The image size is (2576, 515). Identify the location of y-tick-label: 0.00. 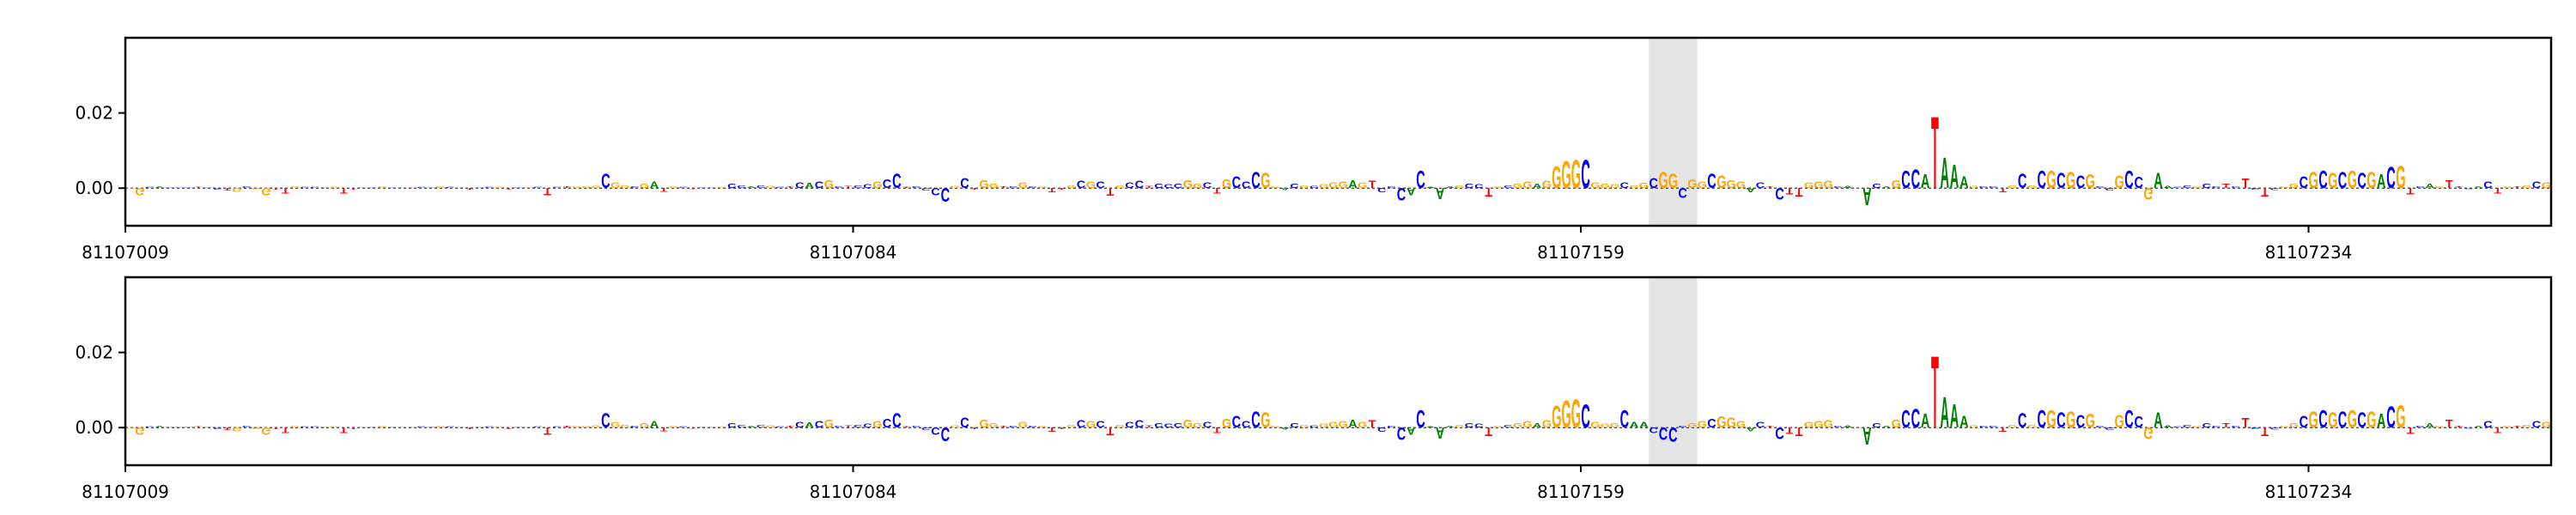
(94, 427).